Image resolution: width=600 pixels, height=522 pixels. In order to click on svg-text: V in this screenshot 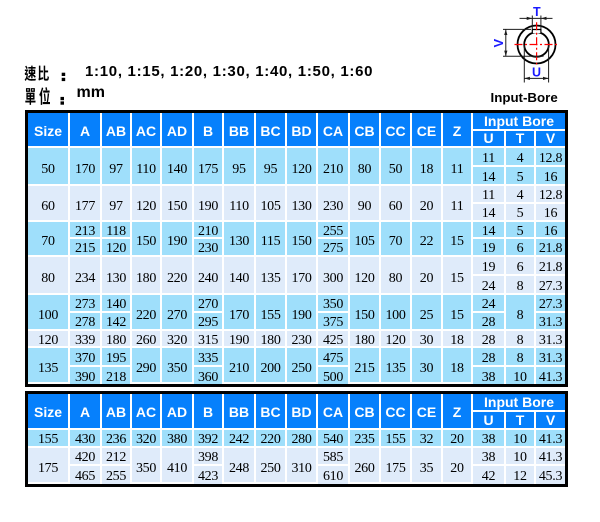, I will do `click(498, 43)`.